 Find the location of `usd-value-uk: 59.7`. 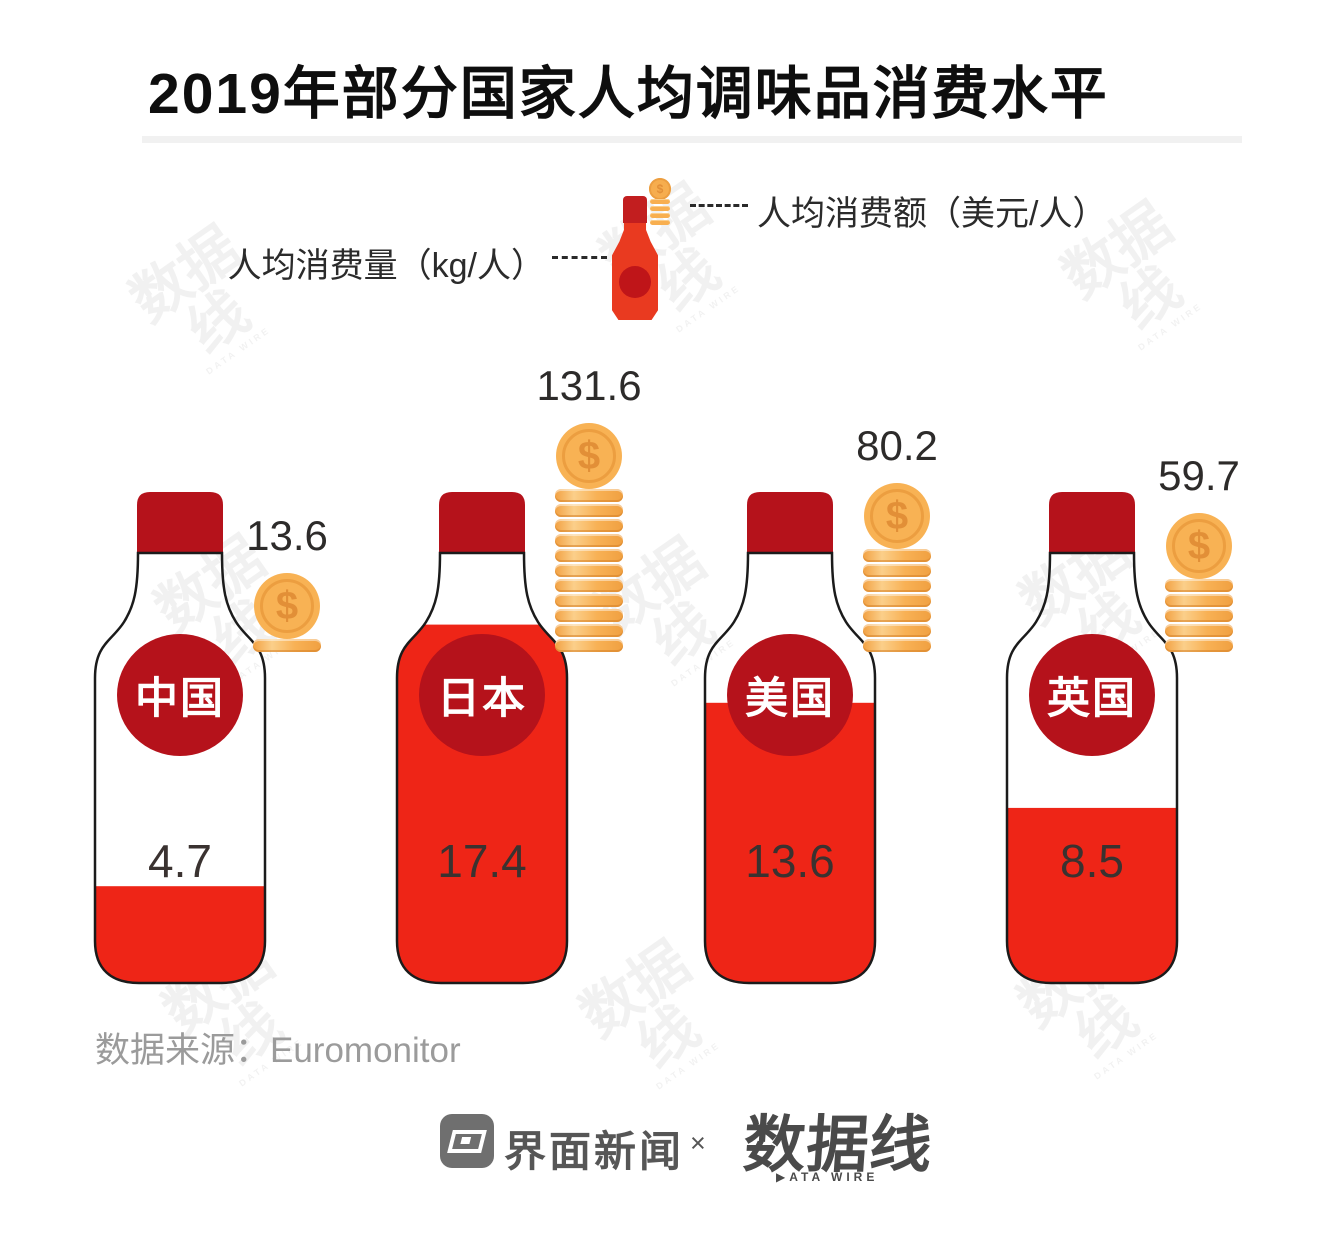

usd-value-uk: 59.7 is located at coordinates (1199, 475).